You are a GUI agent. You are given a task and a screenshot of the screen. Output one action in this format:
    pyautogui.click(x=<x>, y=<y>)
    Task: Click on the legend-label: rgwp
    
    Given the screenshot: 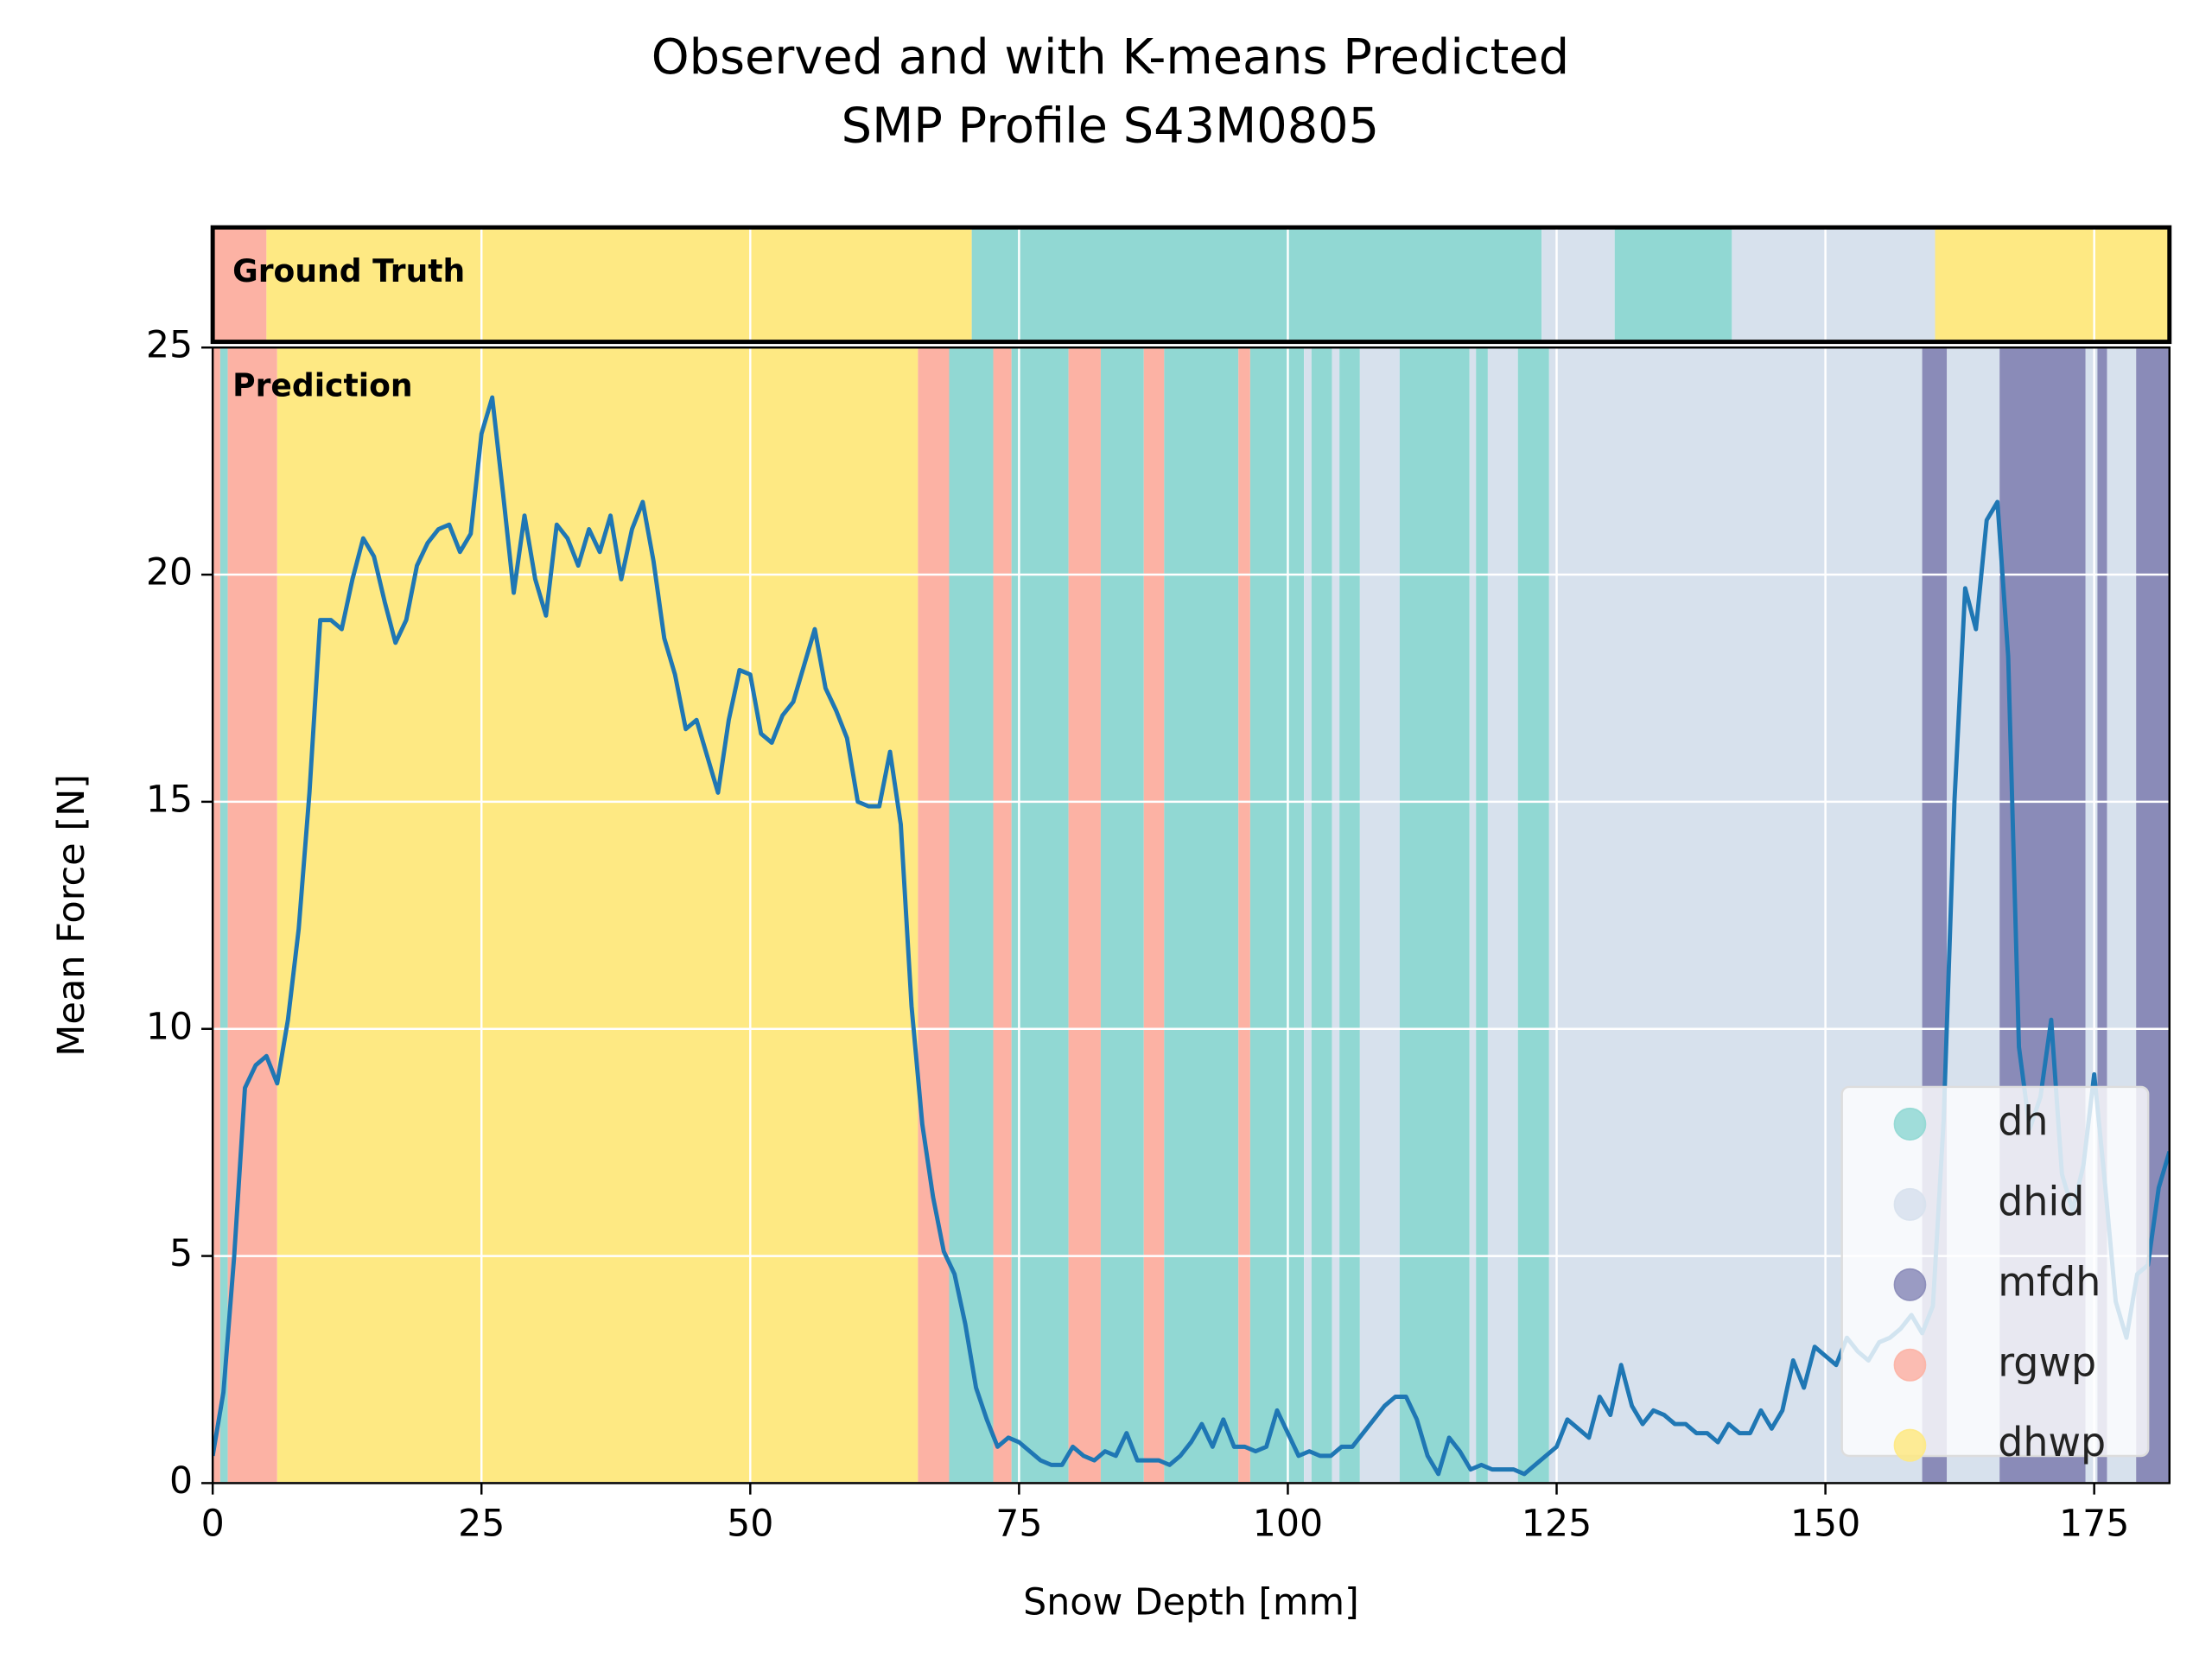 What is the action you would take?
    pyautogui.click(x=2047, y=1361)
    